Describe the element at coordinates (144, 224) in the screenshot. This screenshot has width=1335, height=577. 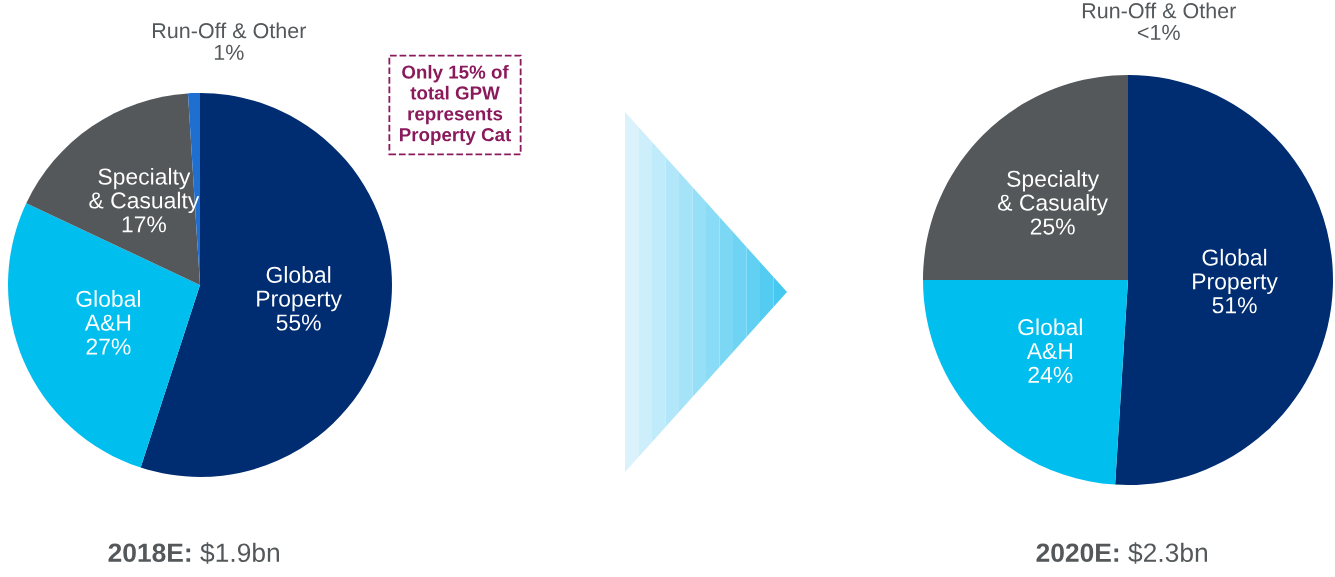
I see `data-label: 17%` at that location.